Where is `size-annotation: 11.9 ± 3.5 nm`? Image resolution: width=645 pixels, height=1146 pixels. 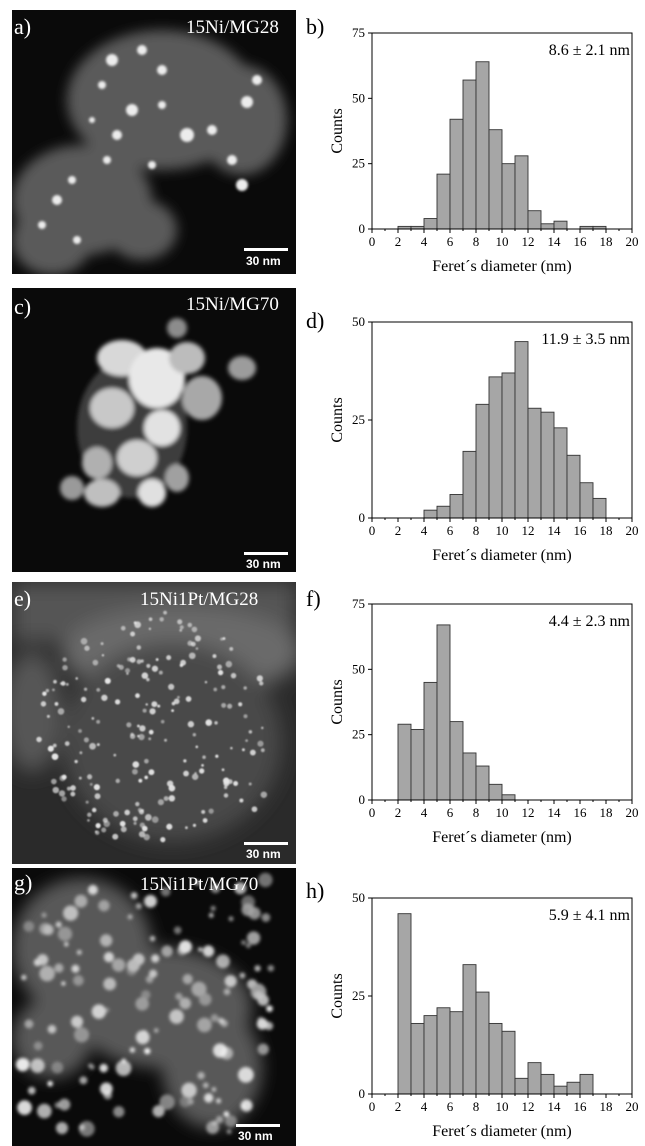
size-annotation: 11.9 ± 3.5 nm is located at coordinates (585, 339).